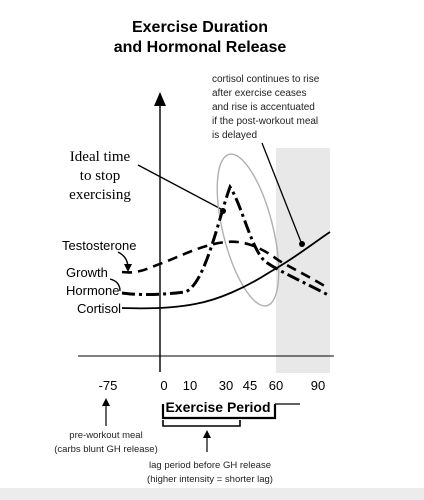  I want to click on x-tick-label: -75, so click(108, 385).